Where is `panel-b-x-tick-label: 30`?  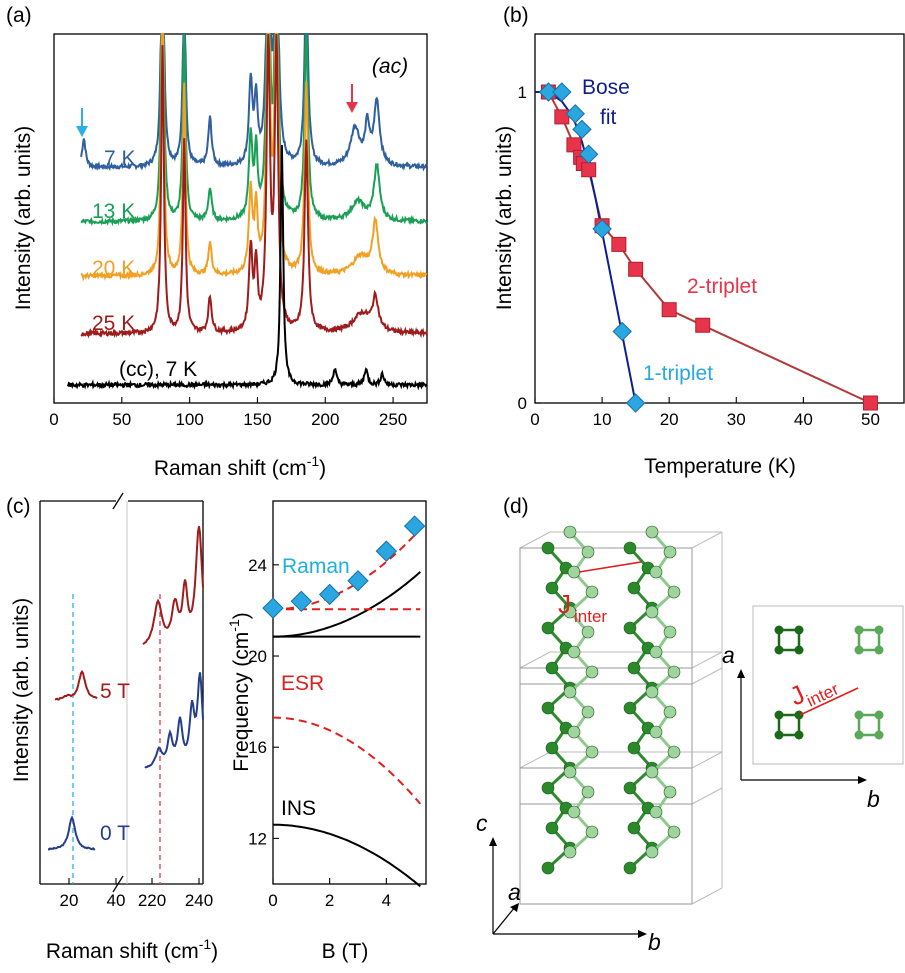 panel-b-x-tick-label: 30 is located at coordinates (736, 419).